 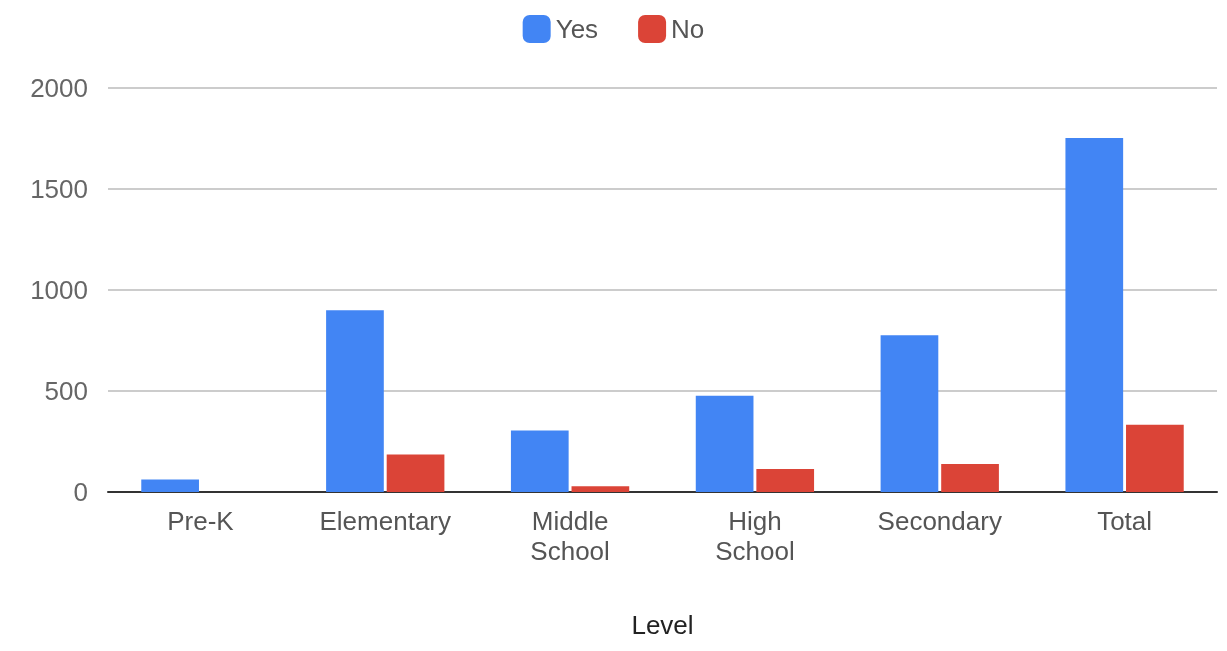 What do you see at coordinates (755, 536) in the screenshot?
I see `x-tick-label: High School` at bounding box center [755, 536].